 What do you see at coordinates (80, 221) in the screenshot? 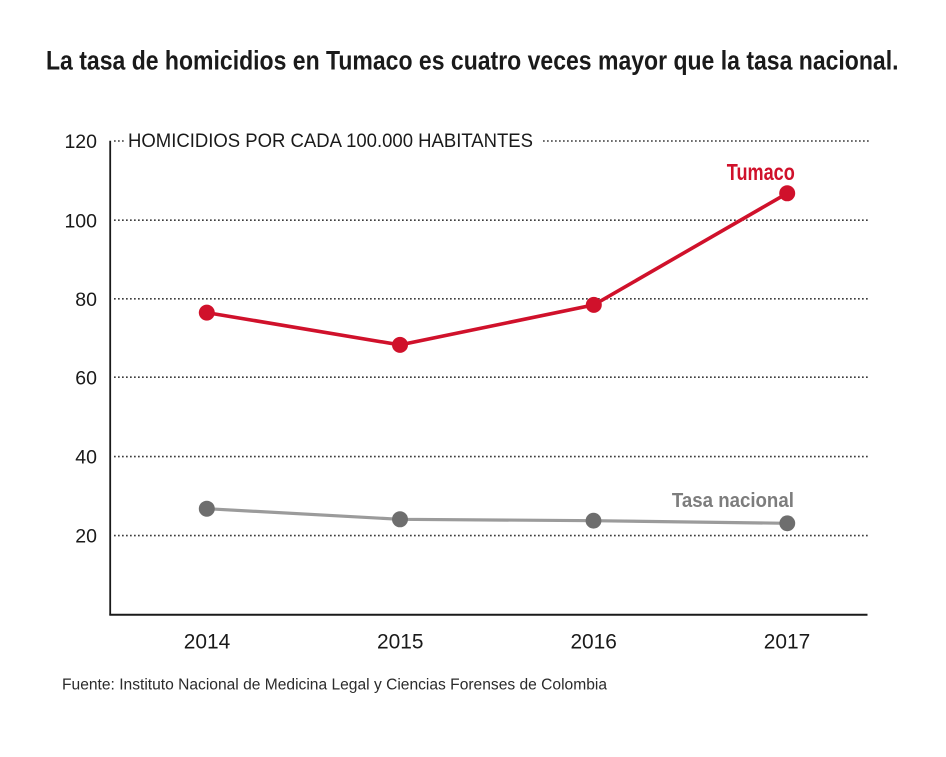
I see `svg-text: 100` at bounding box center [80, 221].